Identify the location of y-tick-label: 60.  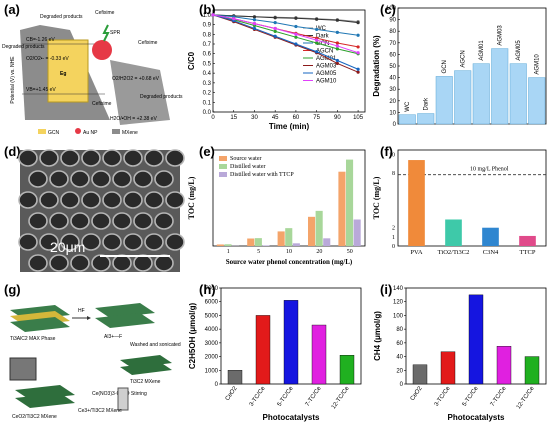
(399, 344).